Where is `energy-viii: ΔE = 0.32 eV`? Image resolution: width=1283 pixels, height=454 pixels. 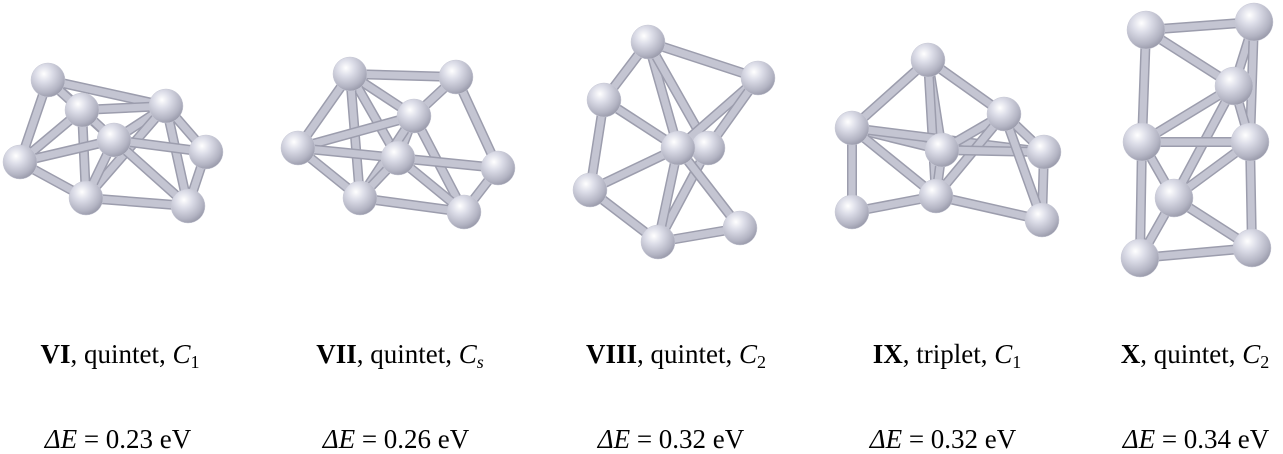 energy-viii: ΔE = 0.32 eV is located at coordinates (671, 439).